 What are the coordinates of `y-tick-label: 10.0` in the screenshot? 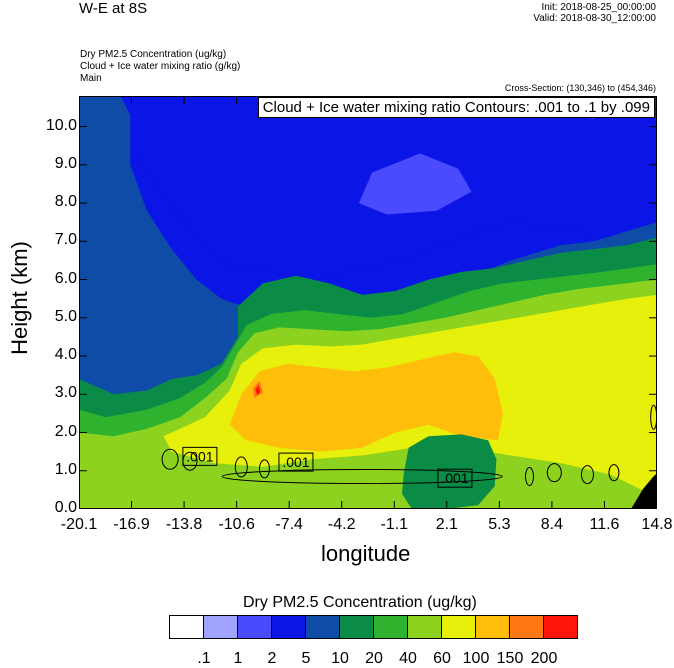 It's located at (61, 125).